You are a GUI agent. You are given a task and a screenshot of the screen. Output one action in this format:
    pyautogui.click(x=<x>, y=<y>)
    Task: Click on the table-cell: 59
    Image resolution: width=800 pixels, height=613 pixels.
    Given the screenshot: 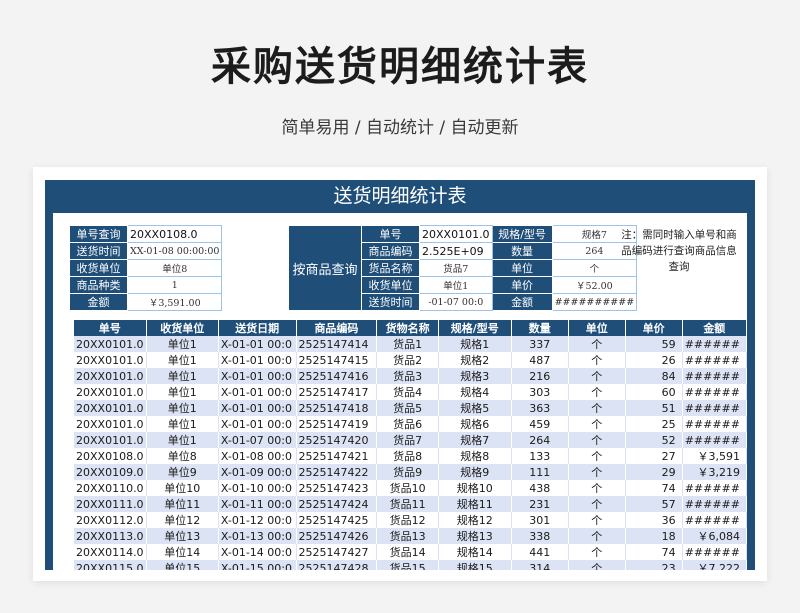 What is the action you would take?
    pyautogui.click(x=654, y=344)
    